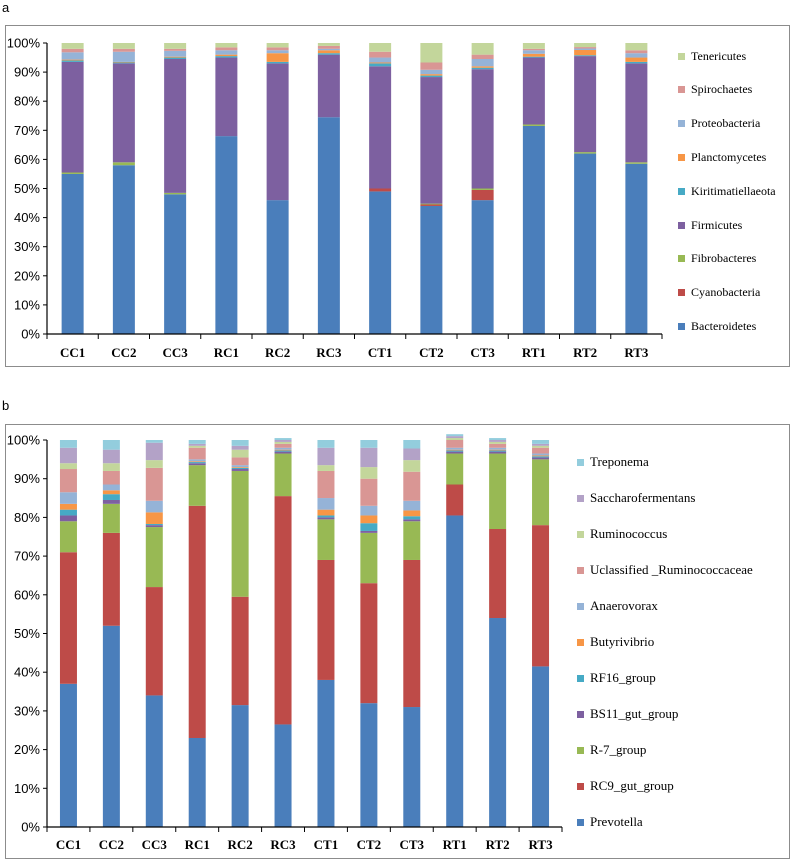  What do you see at coordinates (624, 605) in the screenshot?
I see `legend-label: Anaerovorax` at bounding box center [624, 605].